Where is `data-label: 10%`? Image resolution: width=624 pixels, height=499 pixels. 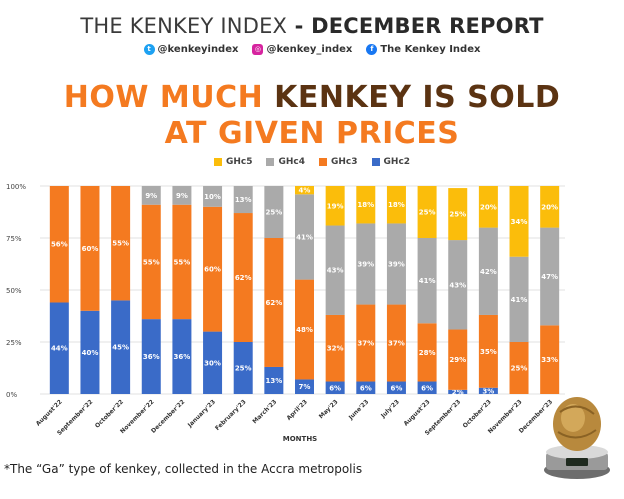
data-label: 10% is located at coordinates (212, 197).